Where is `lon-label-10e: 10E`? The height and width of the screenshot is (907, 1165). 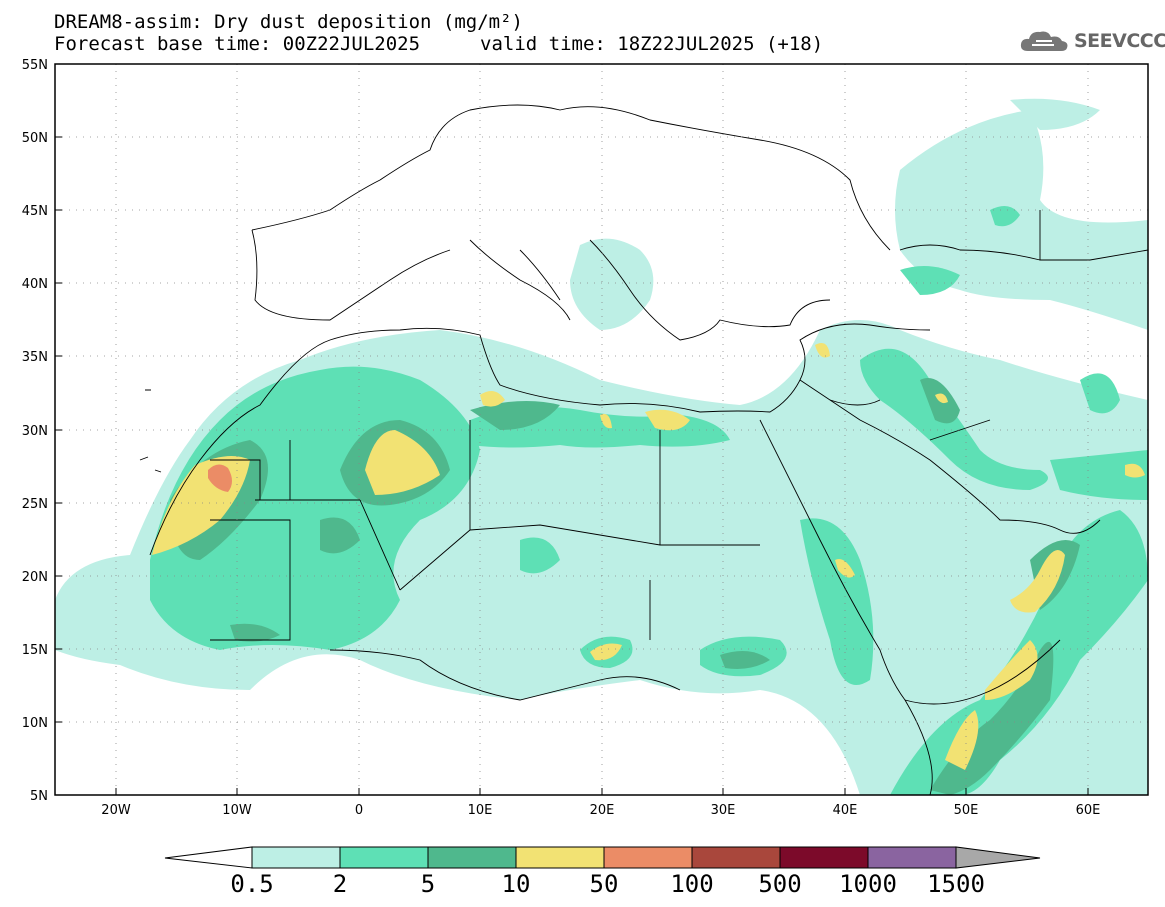 lon-label-10e: 10E is located at coordinates (480, 810).